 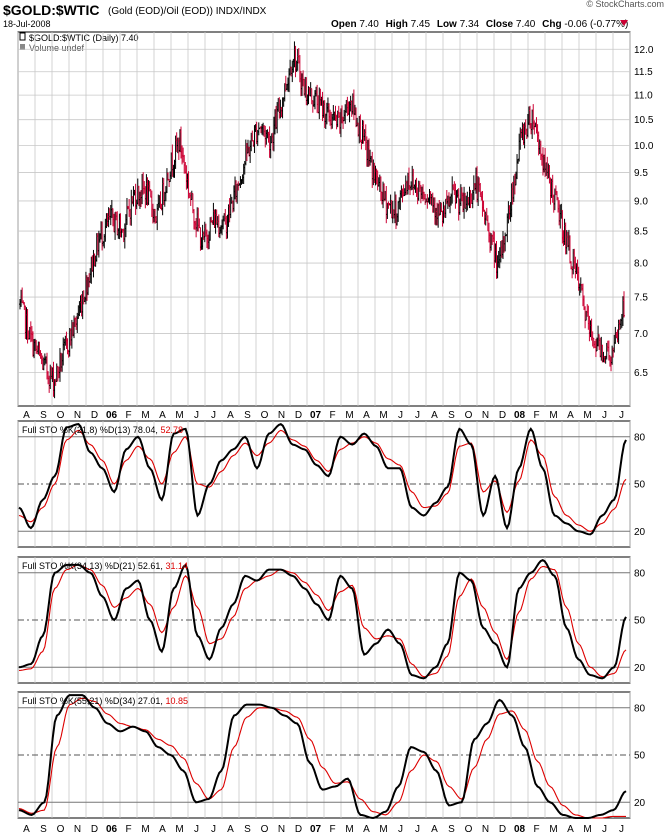 I want to click on price-y-tick-label: 9.0, so click(x=641, y=201).